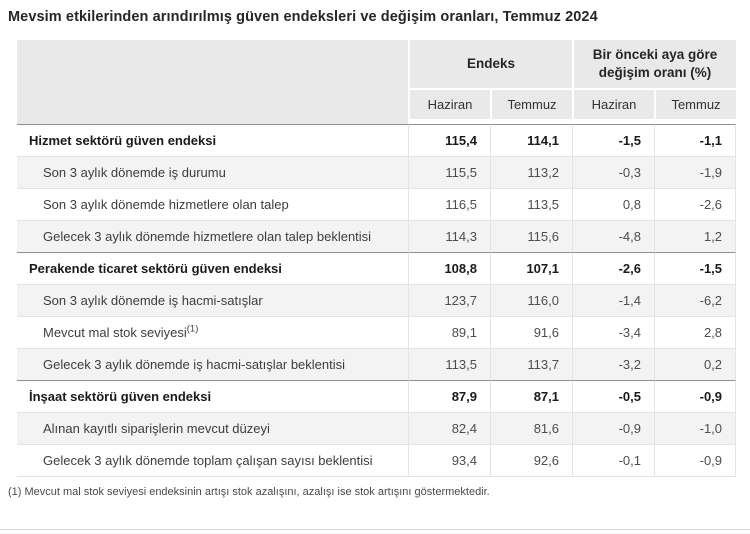 This screenshot has width=750, height=534. What do you see at coordinates (212, 172) in the screenshot?
I see `row-label: Son 3 aylık dönemde iş durumu` at bounding box center [212, 172].